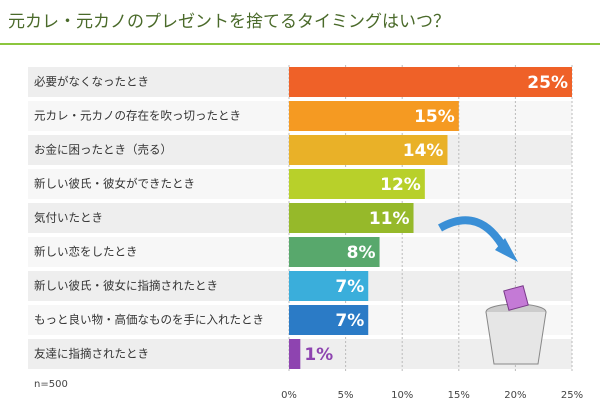 Image resolution: width=600 pixels, height=416 pixels. Describe the element at coordinates (114, 184) in the screenshot. I see `category-label: 新しい彼氏・彼女ができたとき` at that location.